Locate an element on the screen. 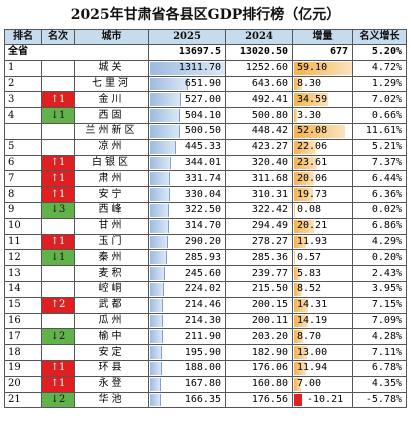 The height and width of the screenshot is (436, 411). total-label: 全省 is located at coordinates (76, 52).